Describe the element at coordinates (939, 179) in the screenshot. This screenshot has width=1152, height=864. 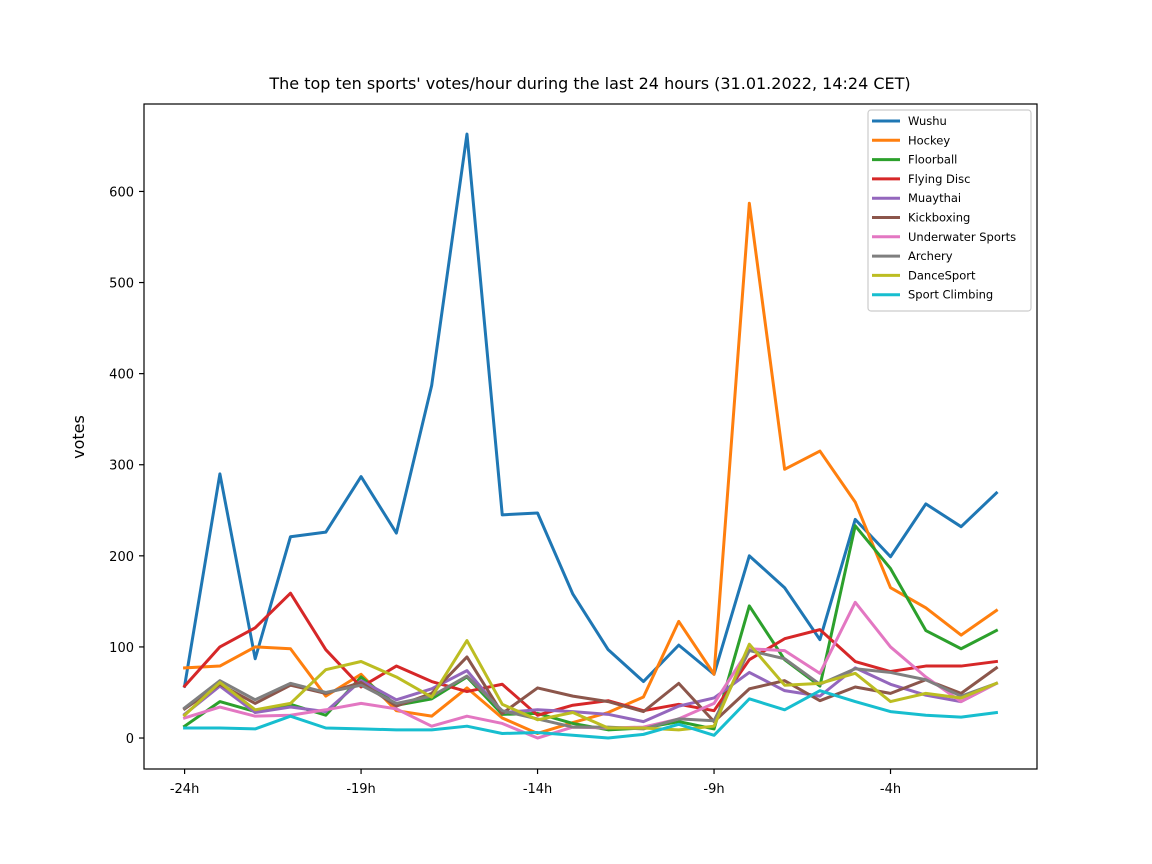
I see `legend-label: Flying Disc` at that location.